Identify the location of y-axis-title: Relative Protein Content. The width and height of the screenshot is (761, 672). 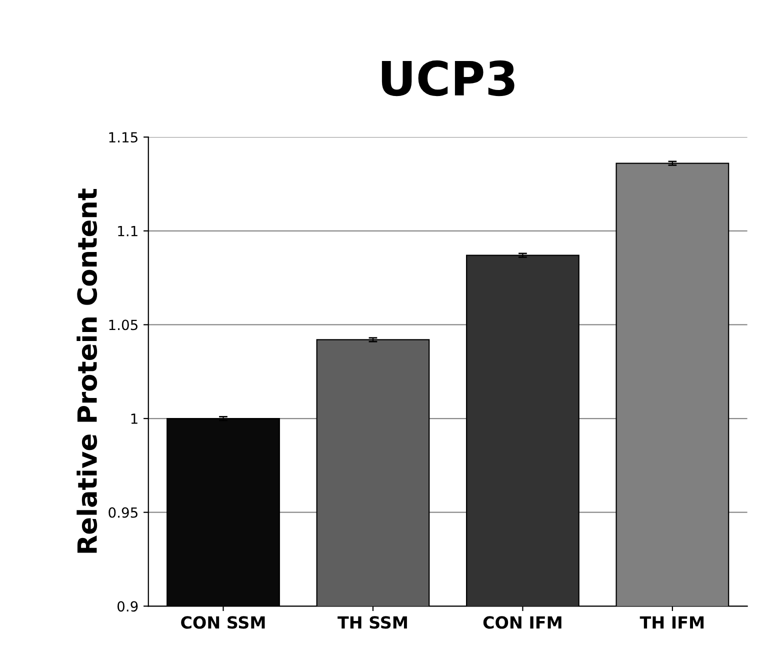
(87, 370).